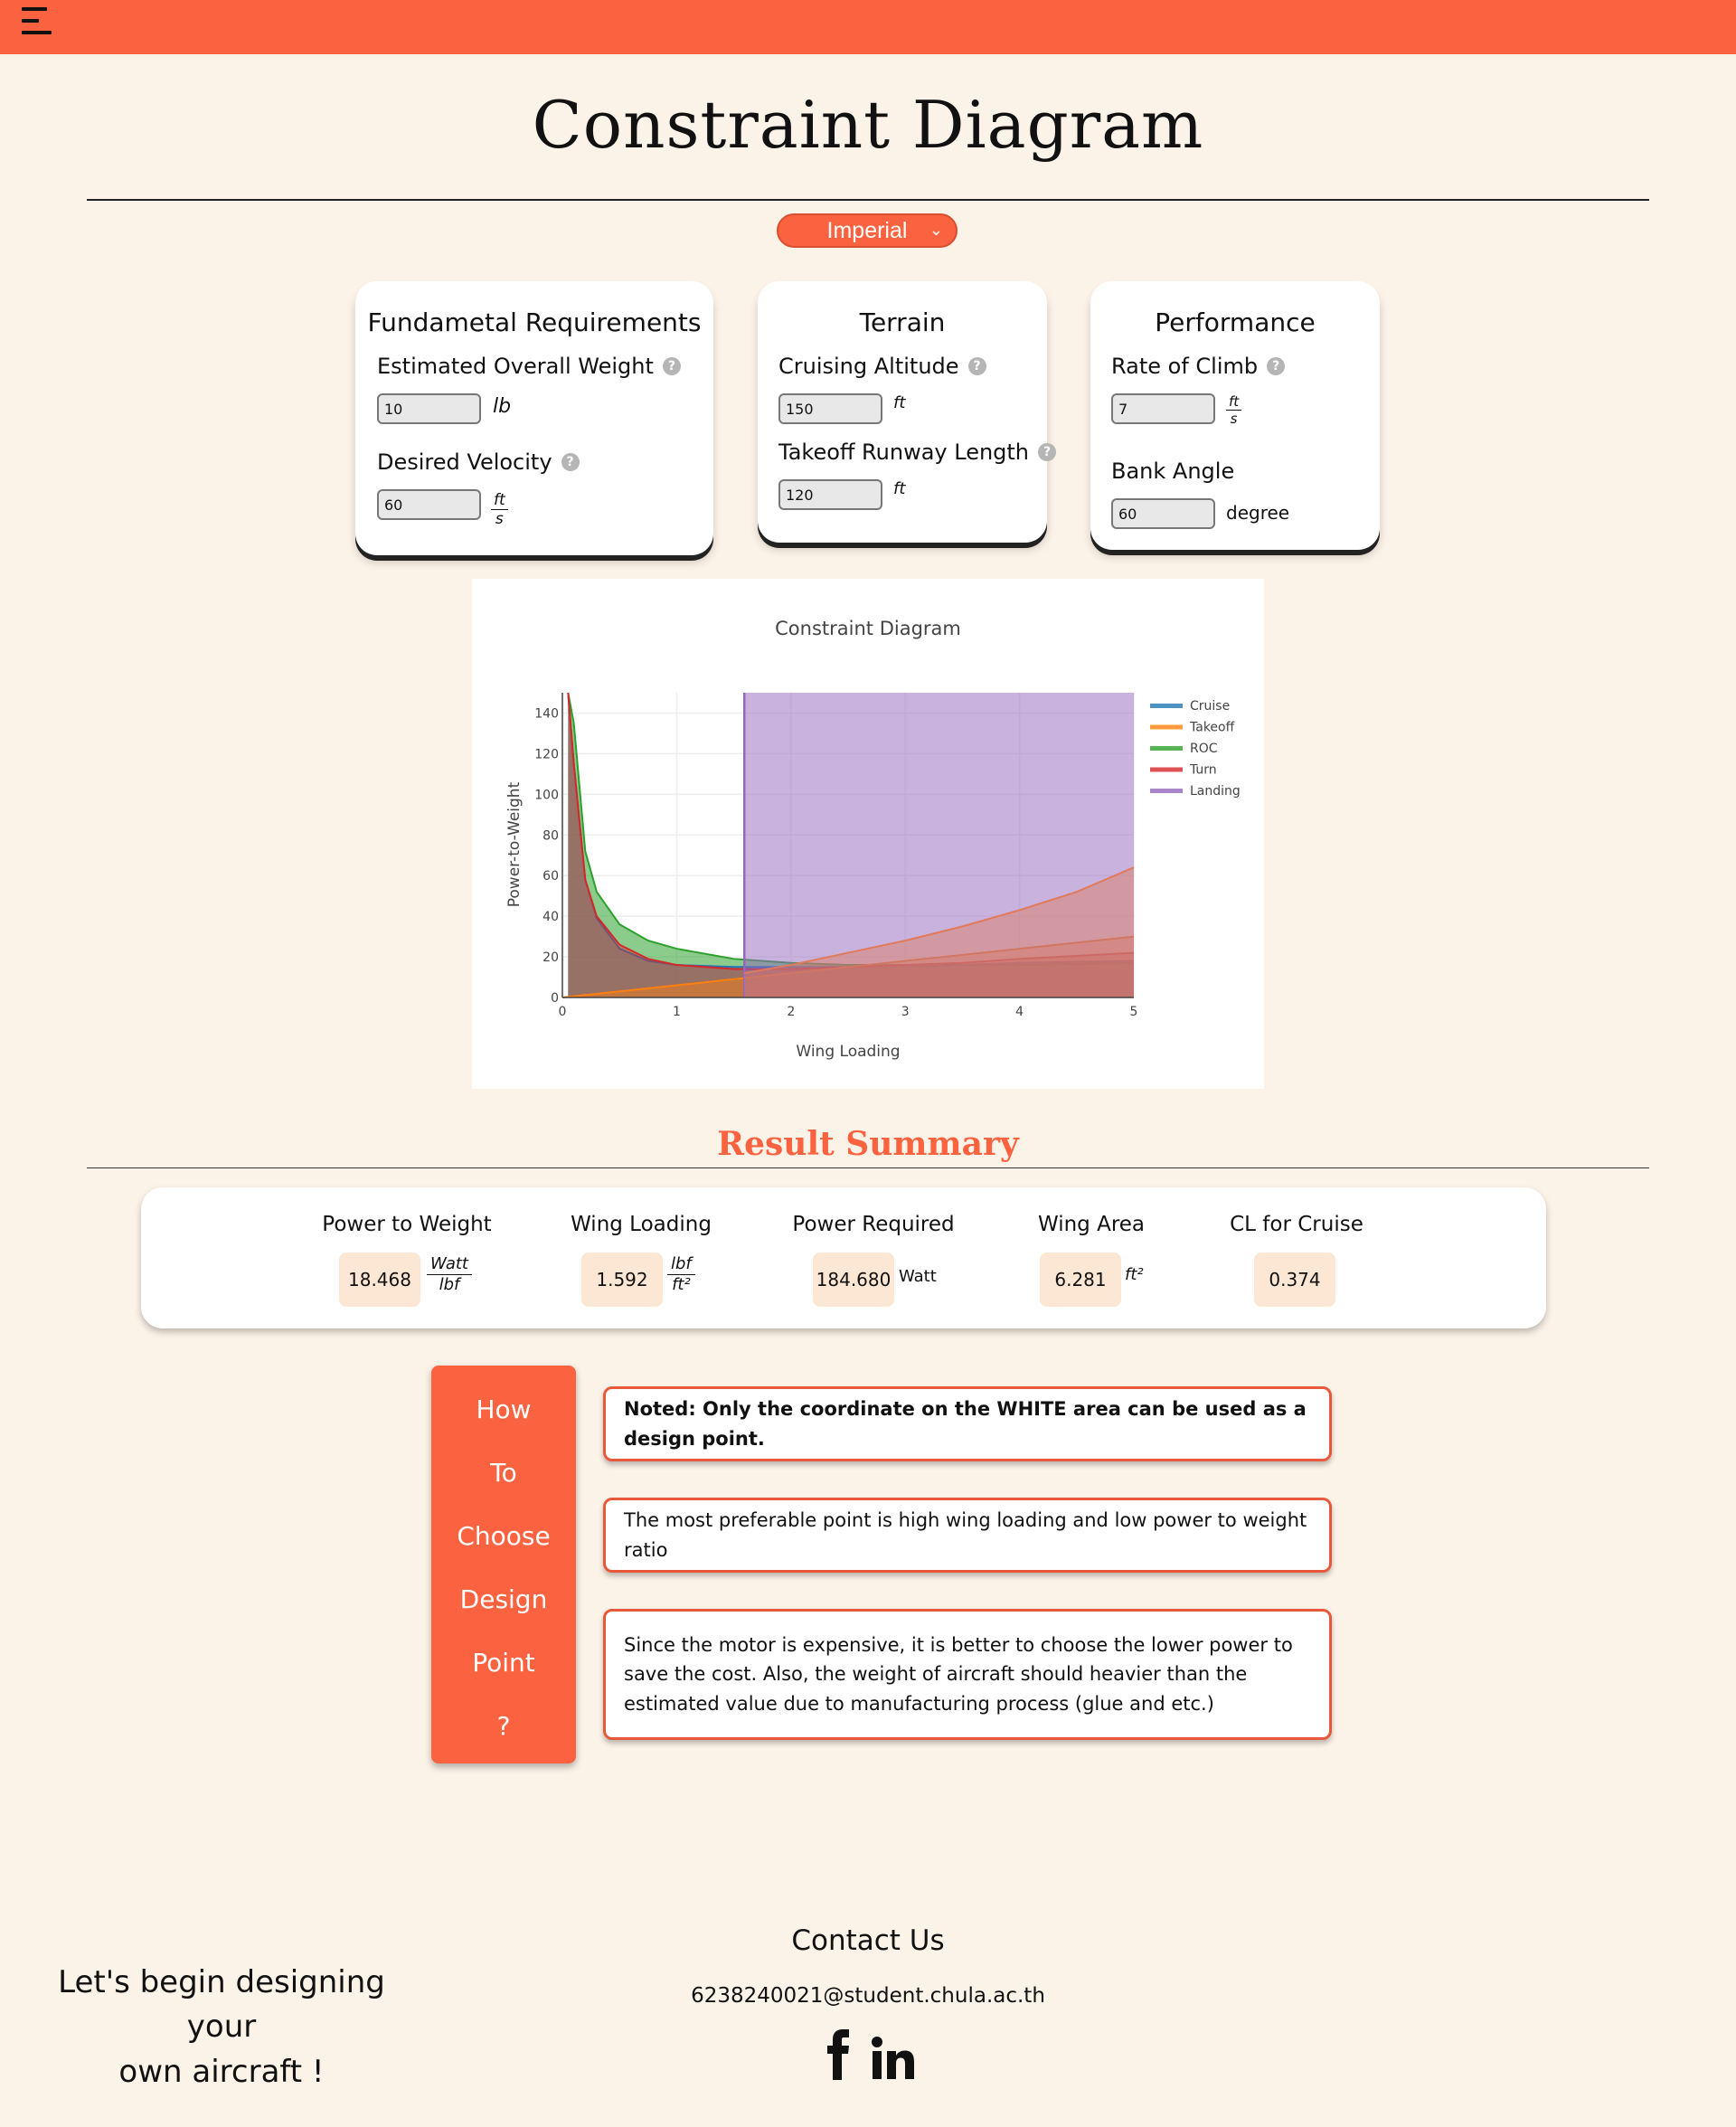 This screenshot has height=2127, width=1736. Describe the element at coordinates (515, 844) in the screenshot. I see `y-axis-label: Power-to-Weight` at that location.